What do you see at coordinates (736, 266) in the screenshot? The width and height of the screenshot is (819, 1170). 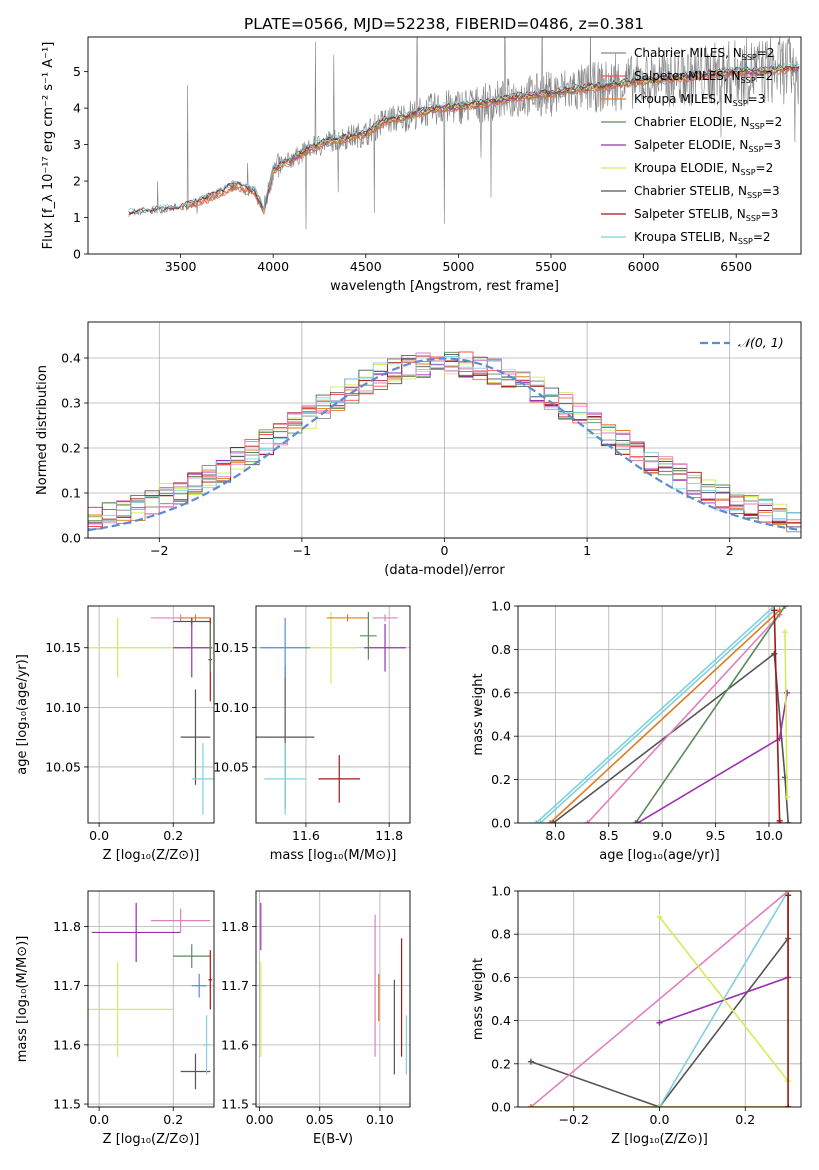 I see `x-tick-label: 6500` at bounding box center [736, 266].